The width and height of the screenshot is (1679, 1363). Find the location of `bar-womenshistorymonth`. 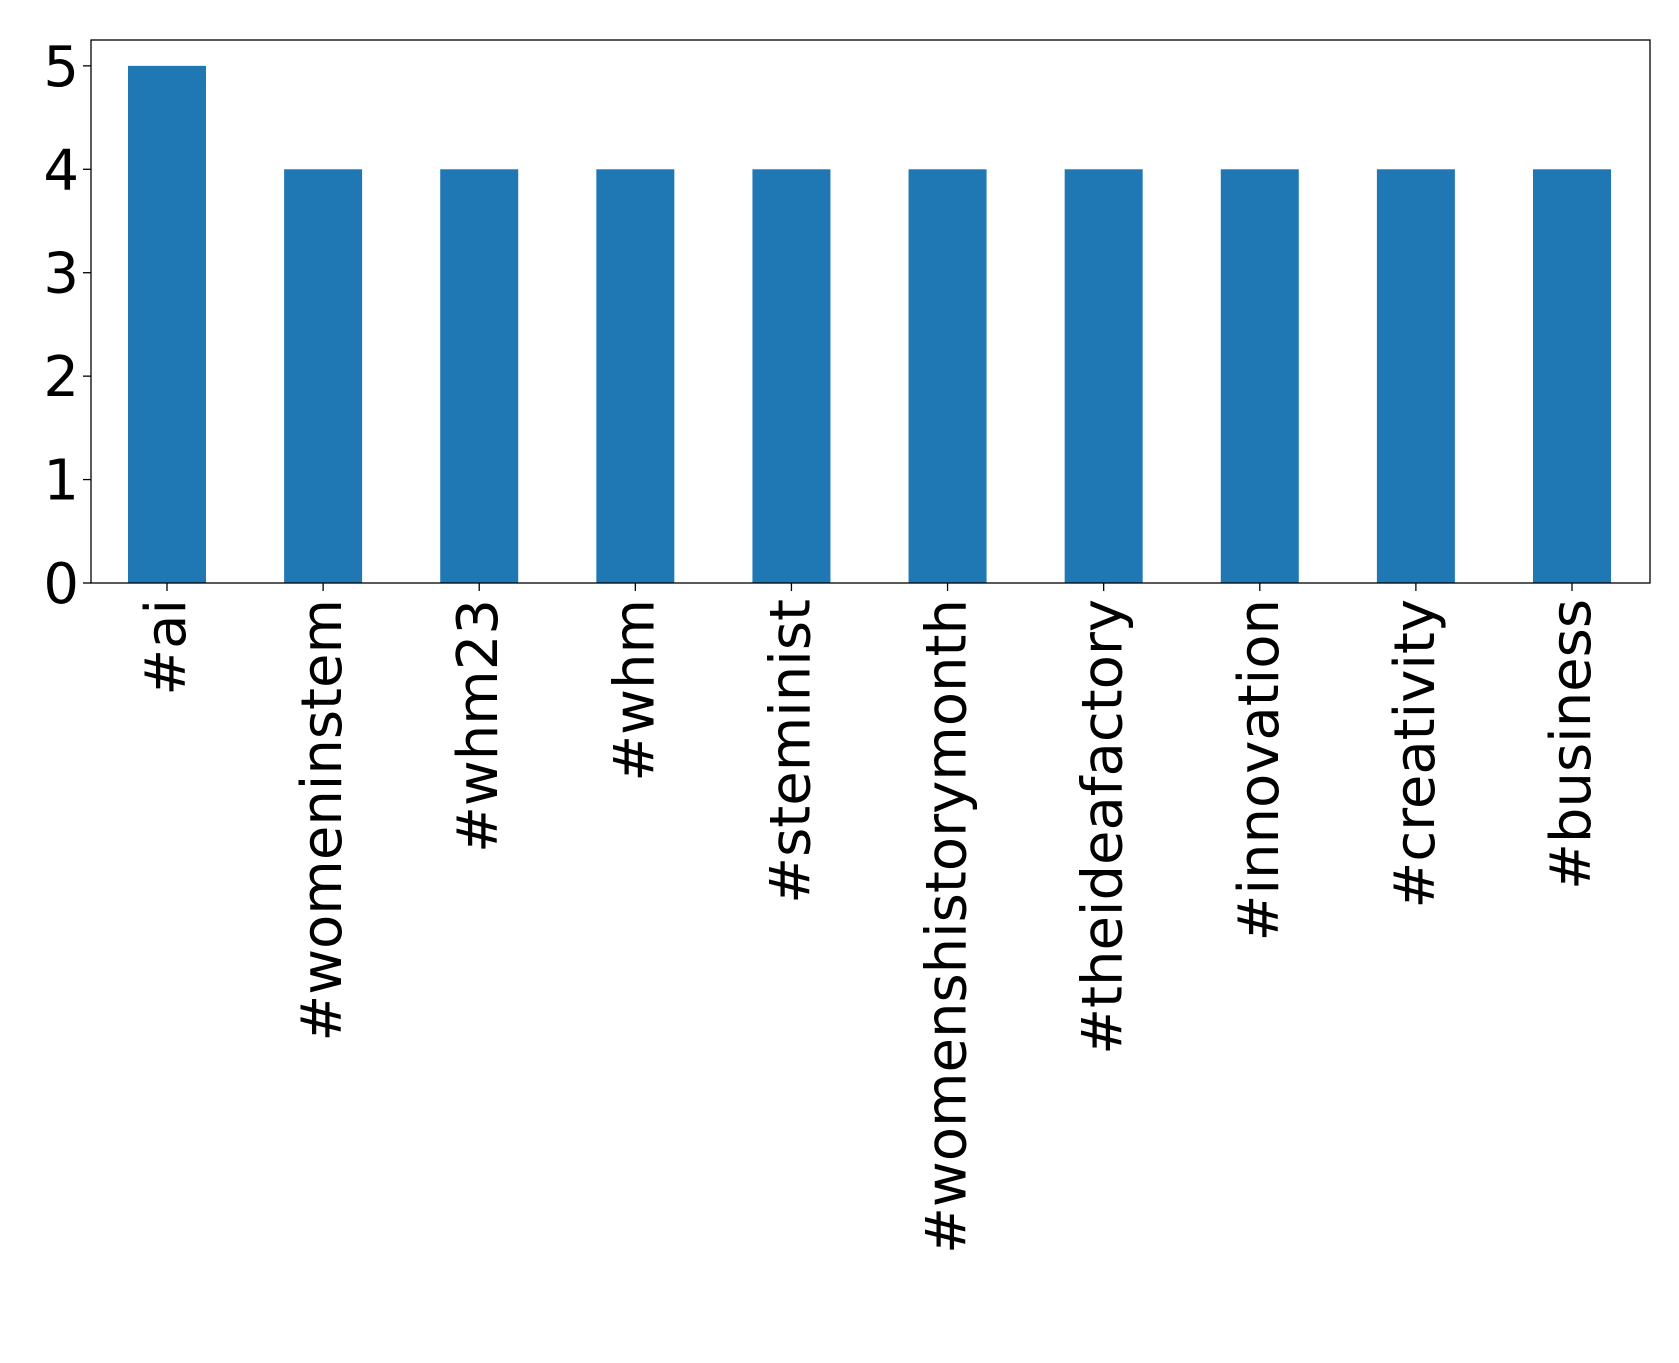

bar-womenshistorymonth is located at coordinates (947, 376).